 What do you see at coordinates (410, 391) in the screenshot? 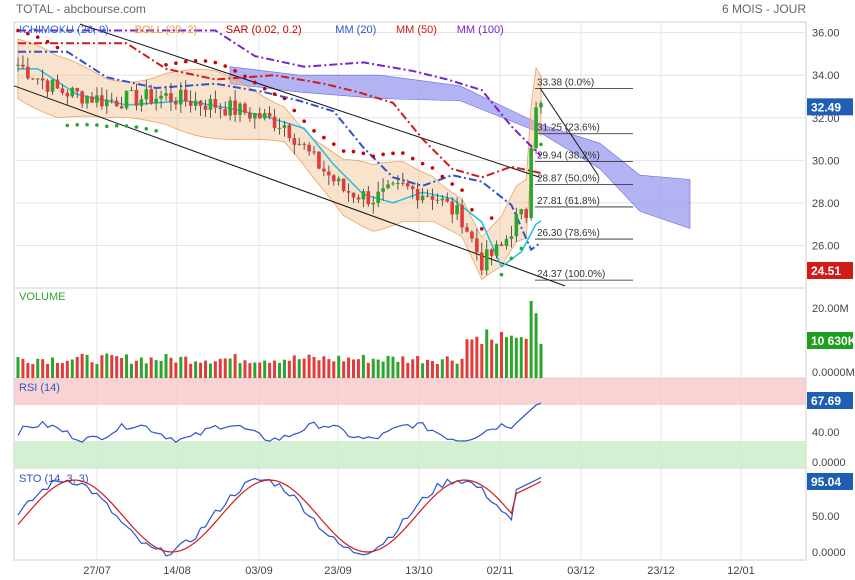
I see `rsi-overbought-zone` at bounding box center [410, 391].